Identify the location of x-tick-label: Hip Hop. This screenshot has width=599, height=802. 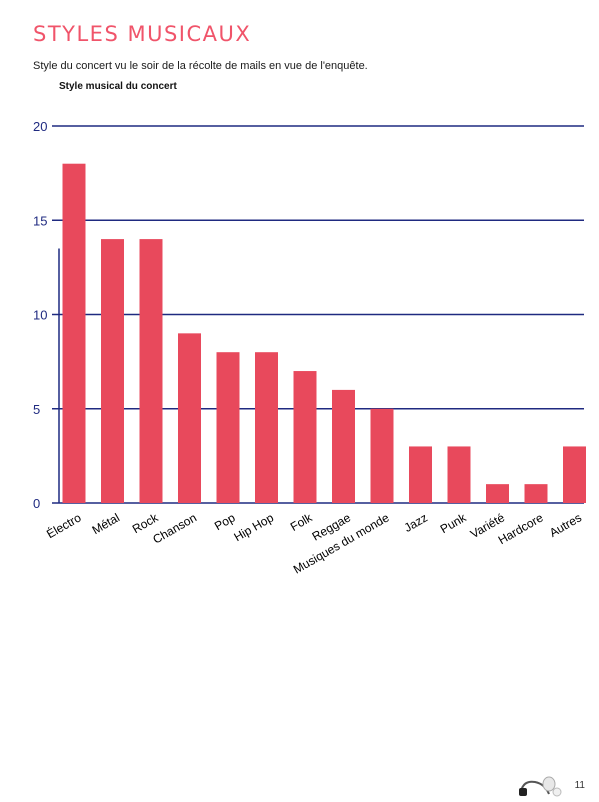
(253, 527).